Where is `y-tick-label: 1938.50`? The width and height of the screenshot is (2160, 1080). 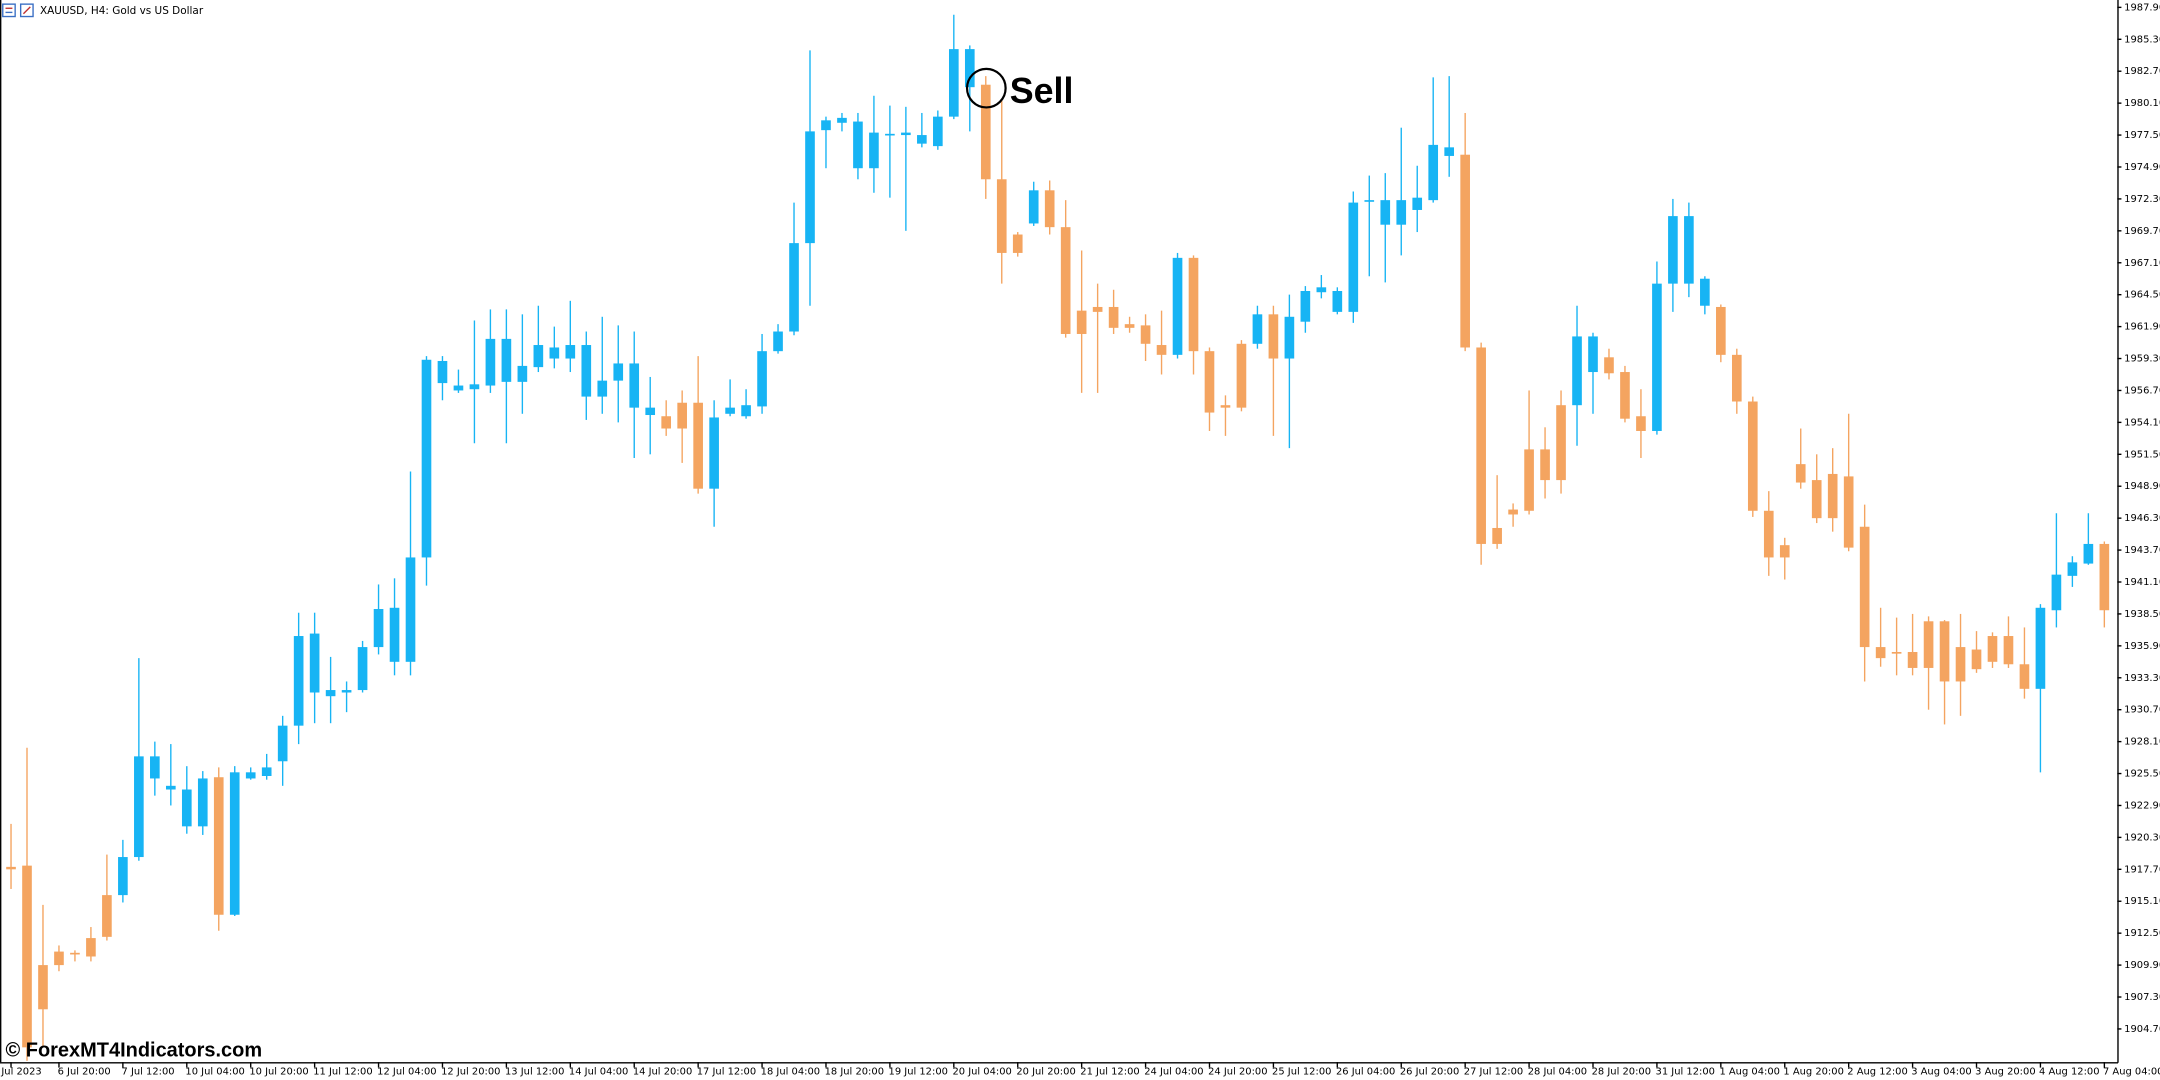
y-tick-label: 1938.50 is located at coordinates (2142, 614).